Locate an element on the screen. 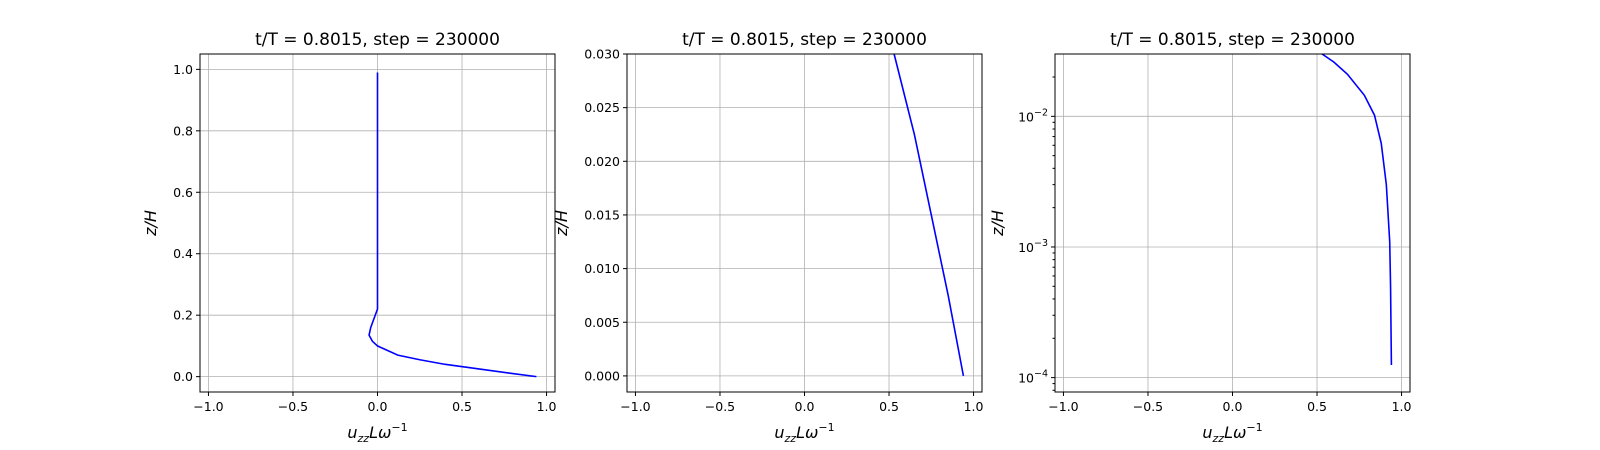 This screenshot has height=450, width=1600. y-tick-label: 0.4 is located at coordinates (183, 253).